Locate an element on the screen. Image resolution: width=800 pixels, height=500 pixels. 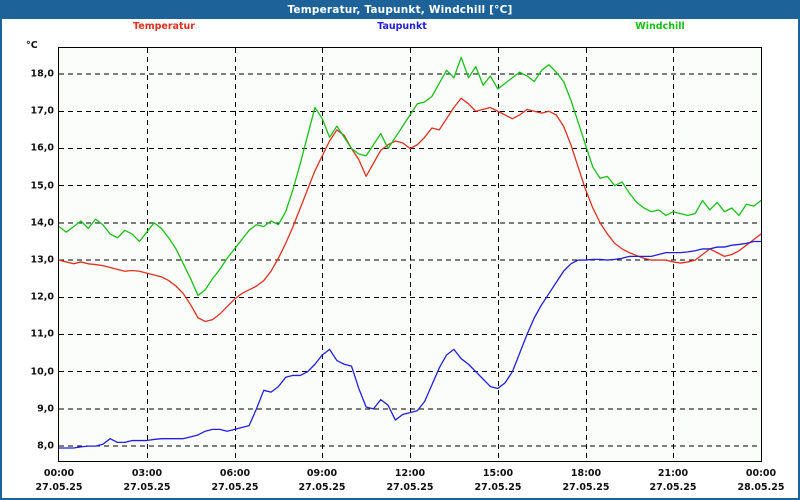
x-axis-tick: 06:00 27.05.25 is located at coordinates (235, 480).